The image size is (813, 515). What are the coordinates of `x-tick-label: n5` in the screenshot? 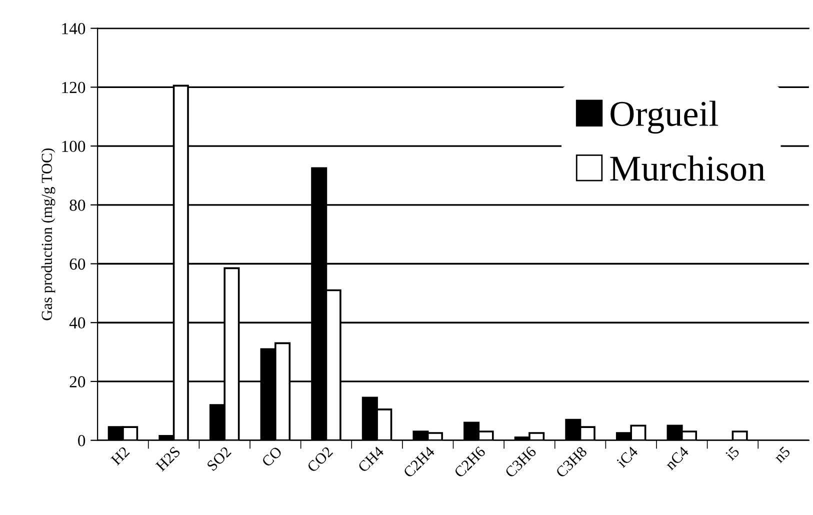 It's located at (782, 455).